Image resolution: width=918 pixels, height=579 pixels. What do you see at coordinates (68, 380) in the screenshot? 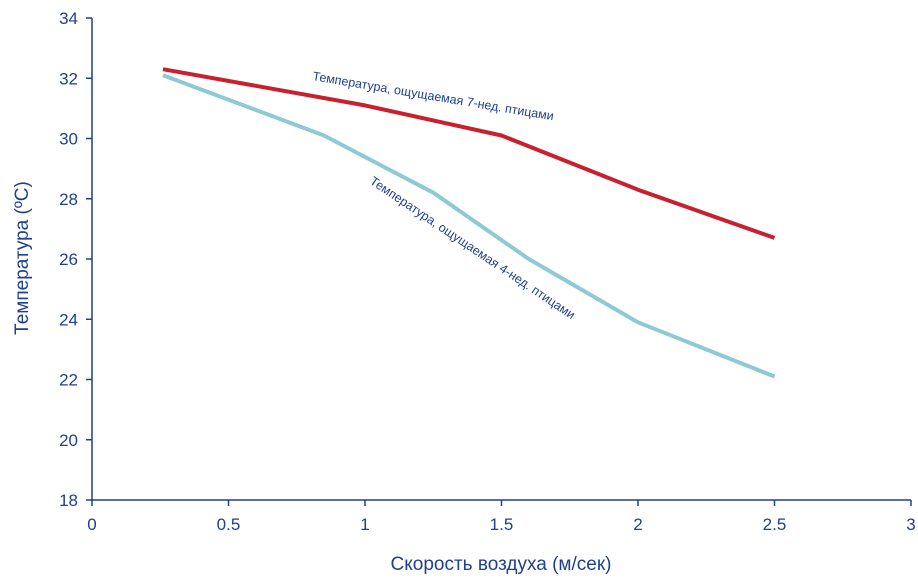
I see `y-tick-label: 22` at bounding box center [68, 380].